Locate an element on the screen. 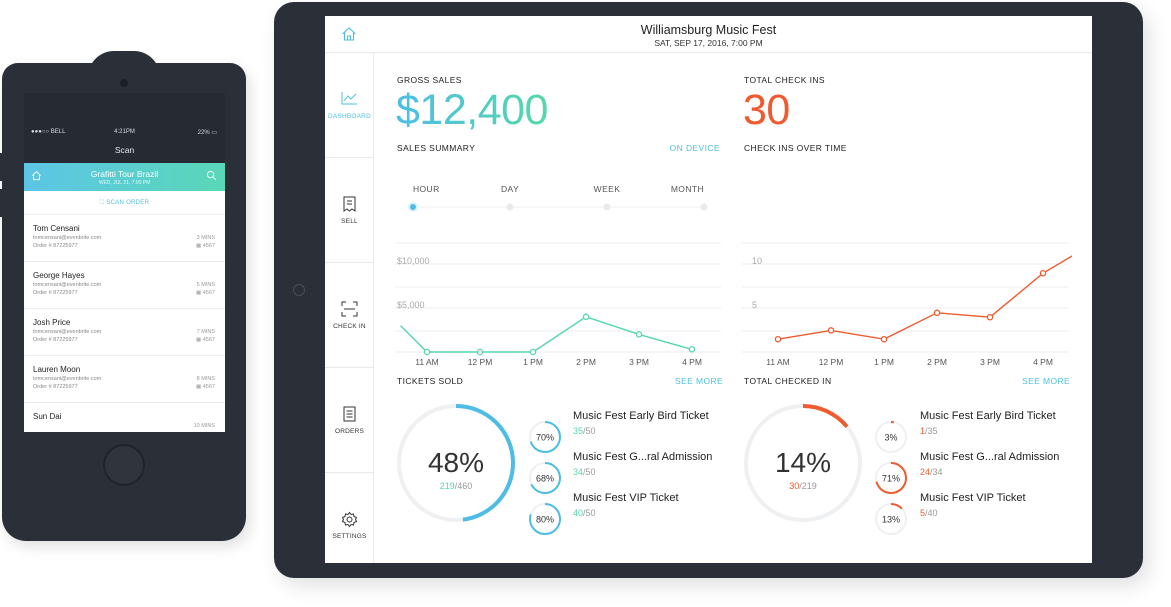 This screenshot has width=1171, height=607. scan-icon is located at coordinates (349, 309).